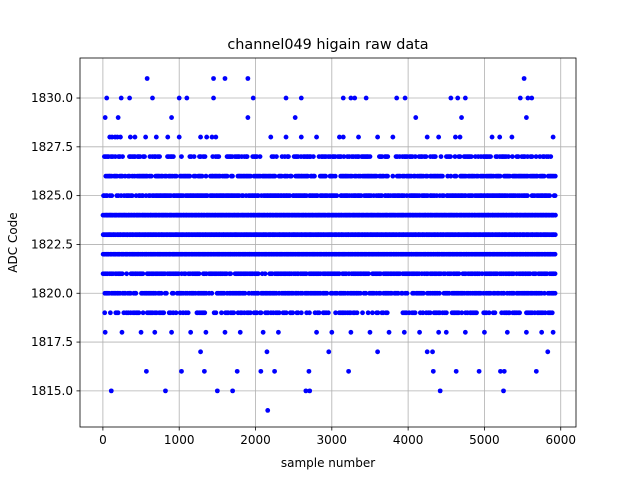 The height and width of the screenshot is (480, 640). I want to click on y-axis-label: ADC Code, so click(13, 242).